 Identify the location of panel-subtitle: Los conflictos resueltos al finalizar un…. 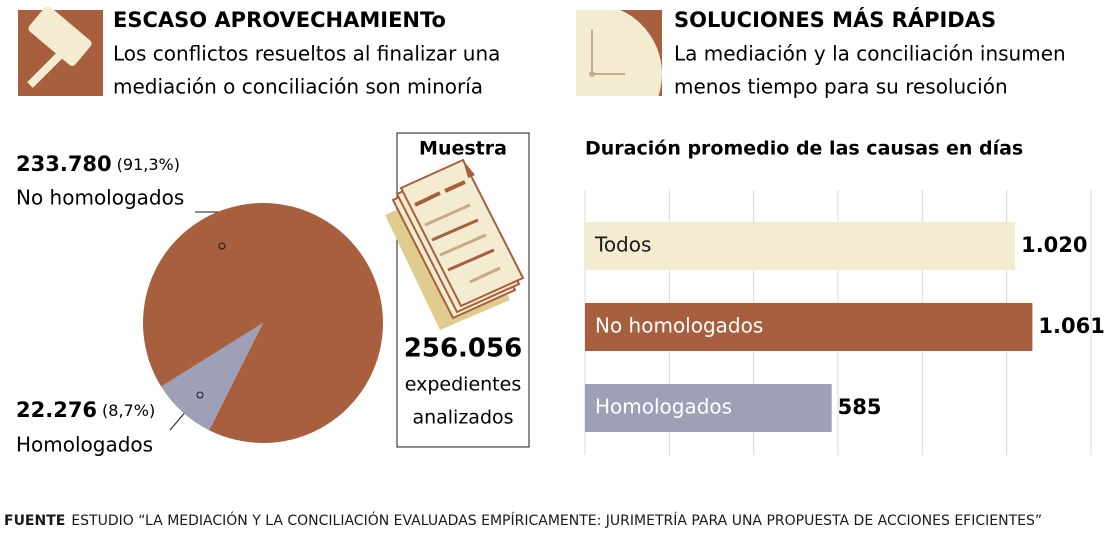
(306, 54).